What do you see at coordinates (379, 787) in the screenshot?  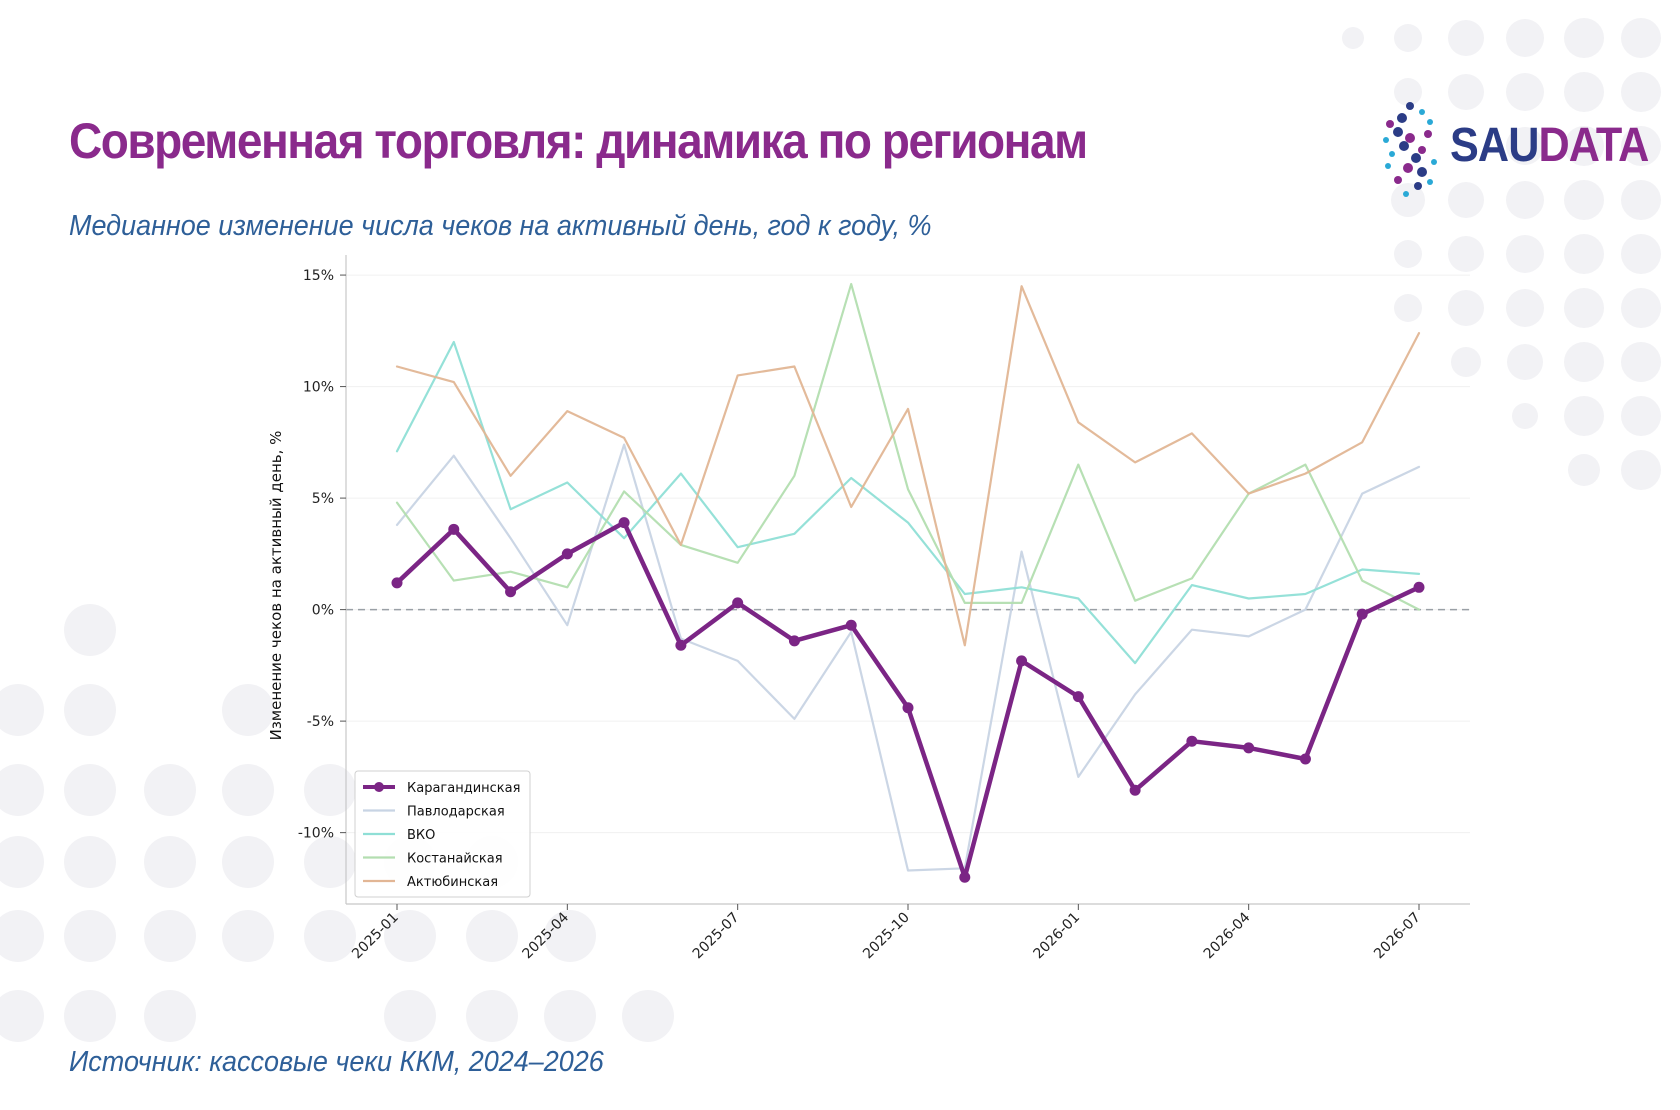 I see `legend-marker` at bounding box center [379, 787].